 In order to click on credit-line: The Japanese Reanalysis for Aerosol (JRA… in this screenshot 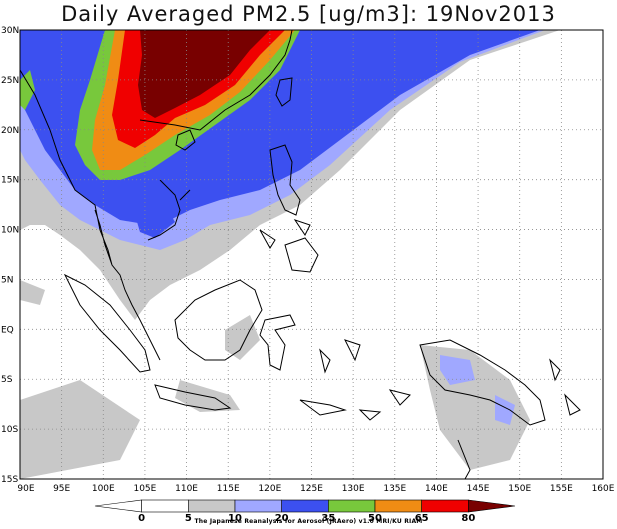, I will do `click(308, 521)`.